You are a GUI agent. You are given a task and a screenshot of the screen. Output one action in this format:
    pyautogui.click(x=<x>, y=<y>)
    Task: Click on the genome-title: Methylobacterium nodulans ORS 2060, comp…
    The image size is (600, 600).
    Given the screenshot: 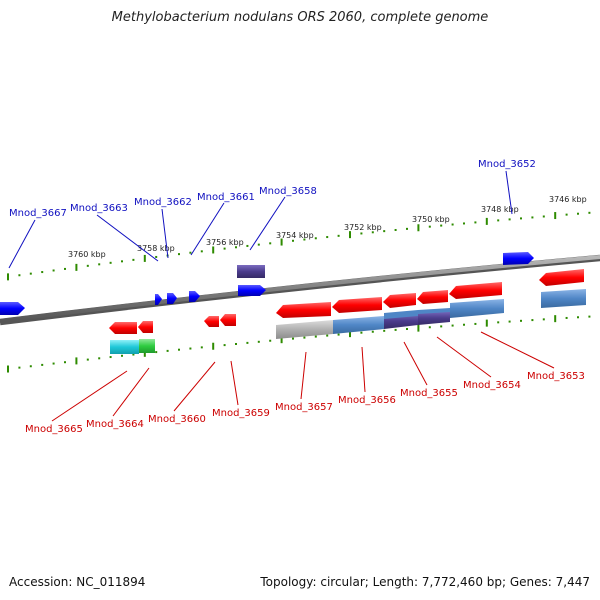 What is the action you would take?
    pyautogui.click(x=300, y=17)
    